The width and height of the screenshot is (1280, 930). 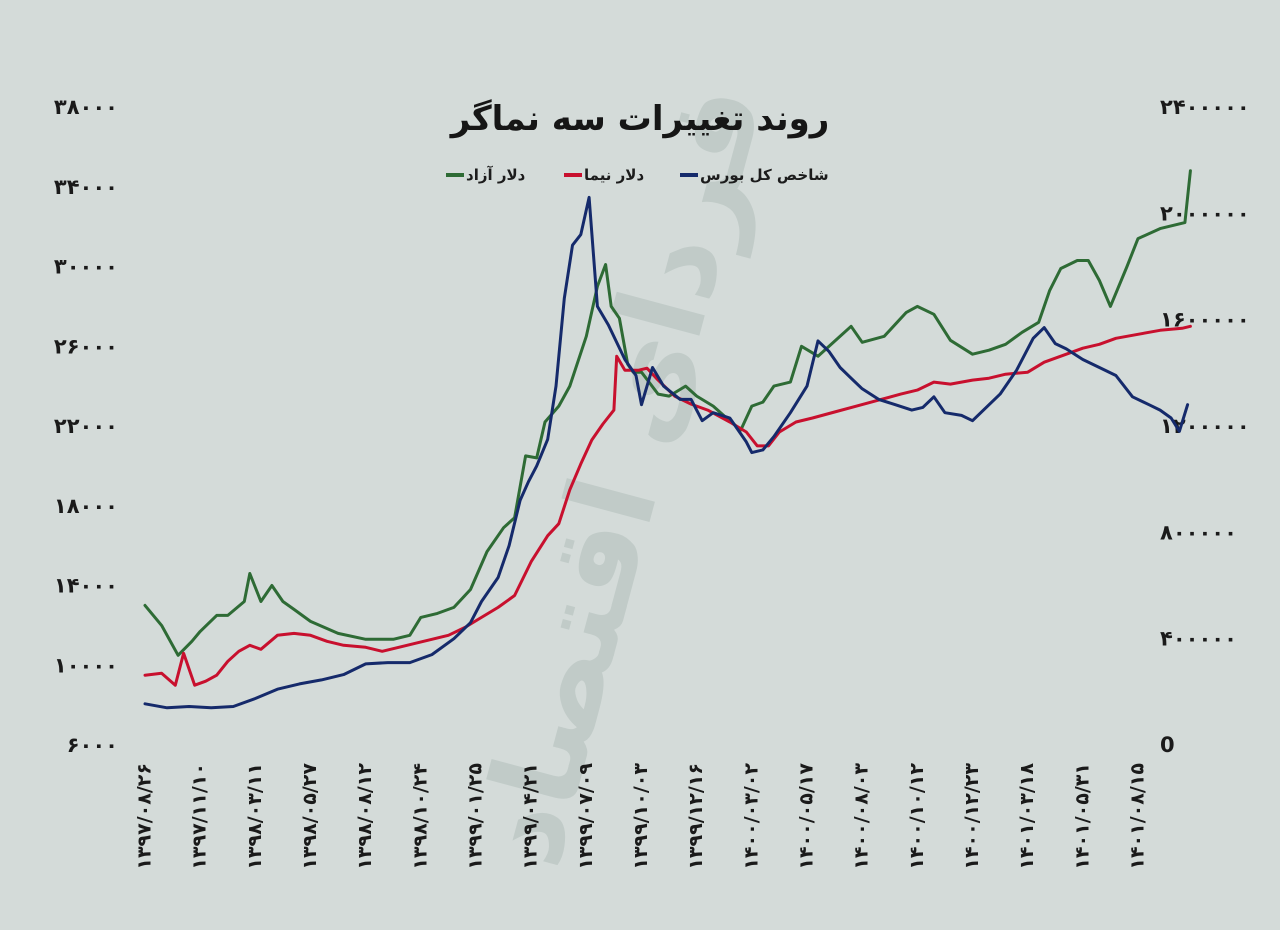 What do you see at coordinates (807, 816) in the screenshot?
I see `x-tick-label: ۱۴۰۰/۰۵/۱۷` at bounding box center [807, 816].